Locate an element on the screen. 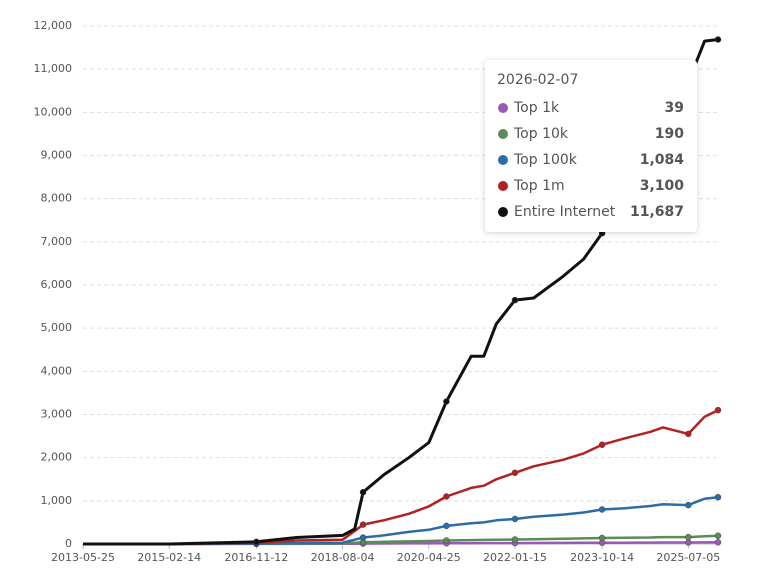 The width and height of the screenshot is (767, 570). tooltip-box is located at coordinates (591, 146).